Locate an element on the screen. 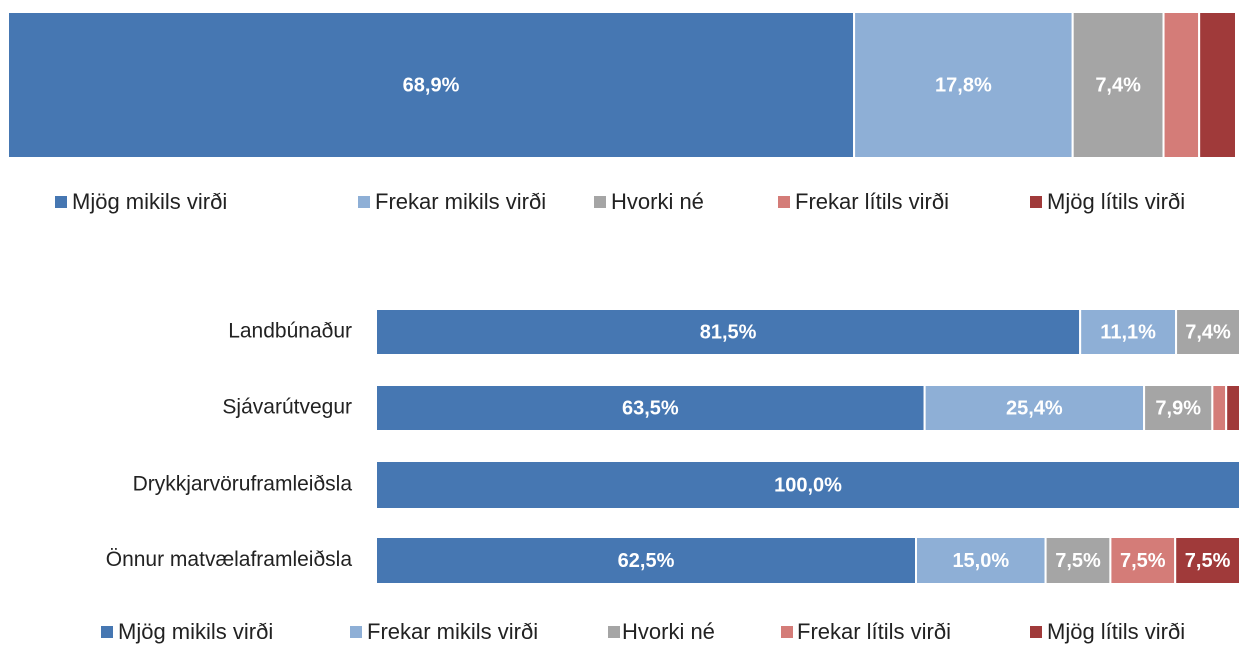  data-label: 100,0% is located at coordinates (808, 485).